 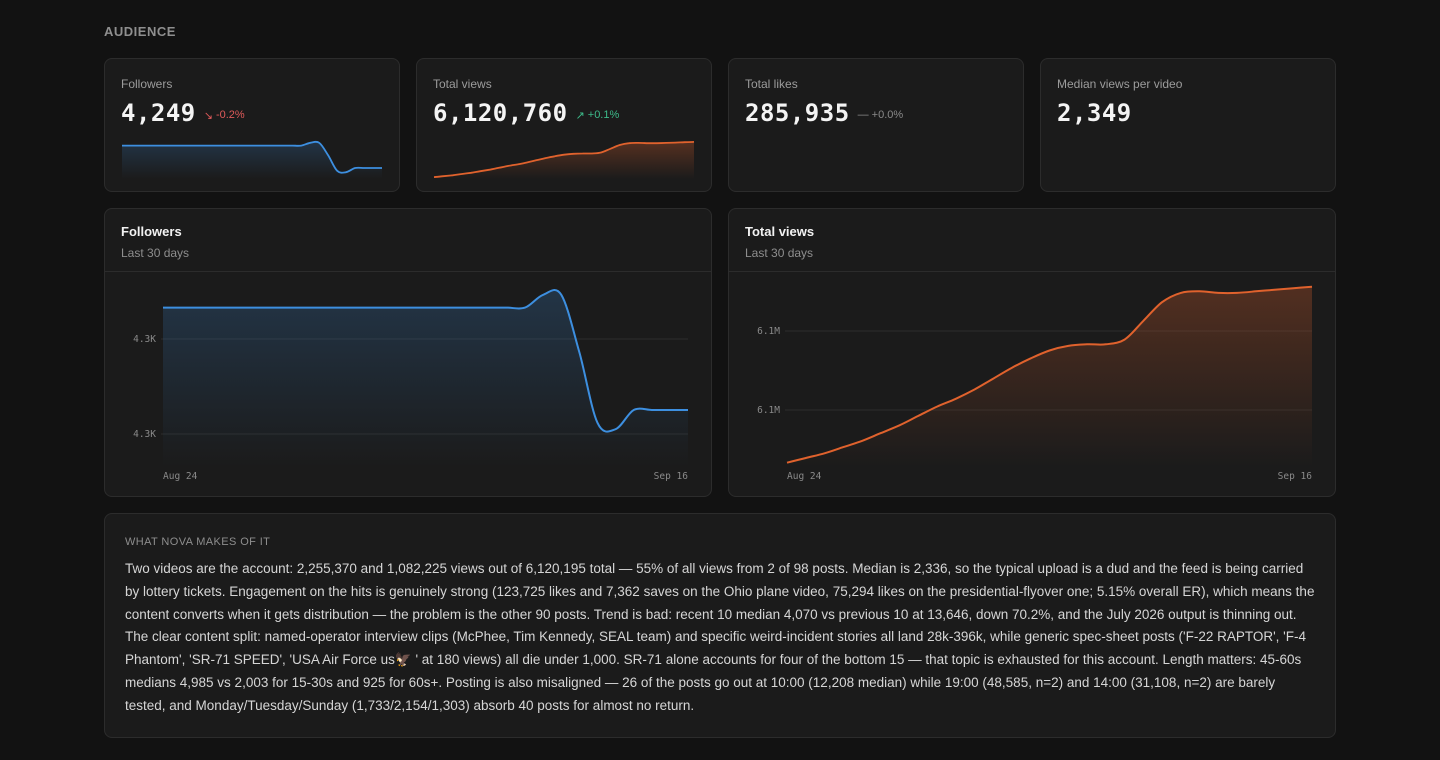 I want to click on views-chart: 6.1M 6.1M Aug 24 Sep 16, so click(x=1035, y=383).